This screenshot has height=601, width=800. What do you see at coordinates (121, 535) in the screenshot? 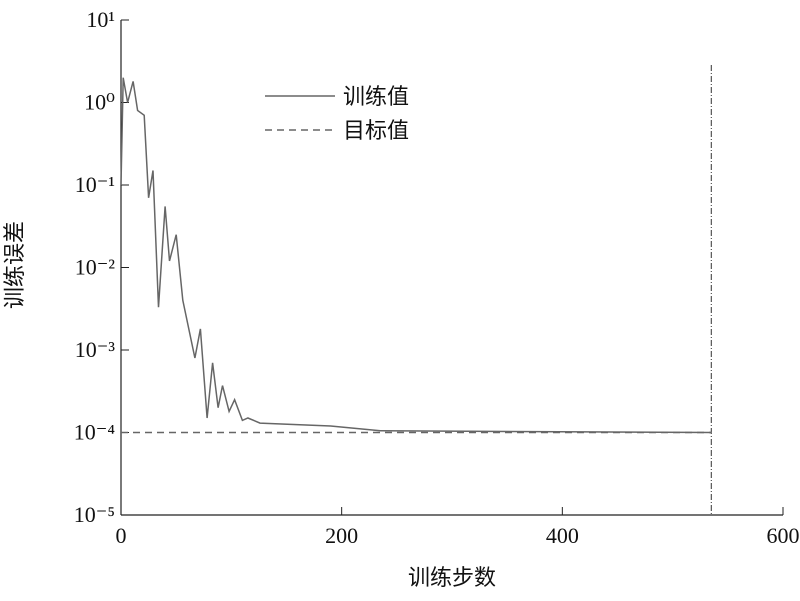
I see `x-tick-label: 0` at bounding box center [121, 535].